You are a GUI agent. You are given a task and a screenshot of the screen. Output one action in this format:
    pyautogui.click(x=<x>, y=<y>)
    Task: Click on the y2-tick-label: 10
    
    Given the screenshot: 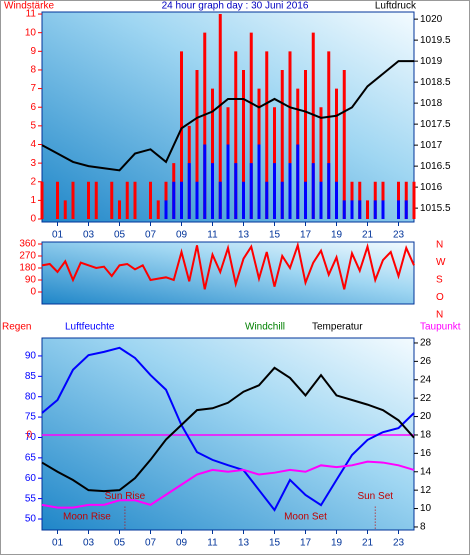 What is the action you would take?
    pyautogui.click(x=426, y=508)
    